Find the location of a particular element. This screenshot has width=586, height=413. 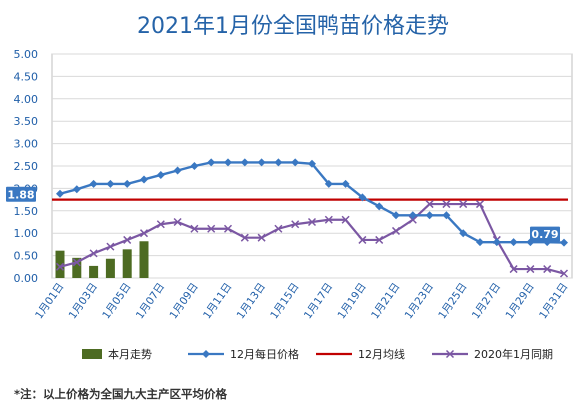

x-tick-label: 1月31日 is located at coordinates (553, 301).